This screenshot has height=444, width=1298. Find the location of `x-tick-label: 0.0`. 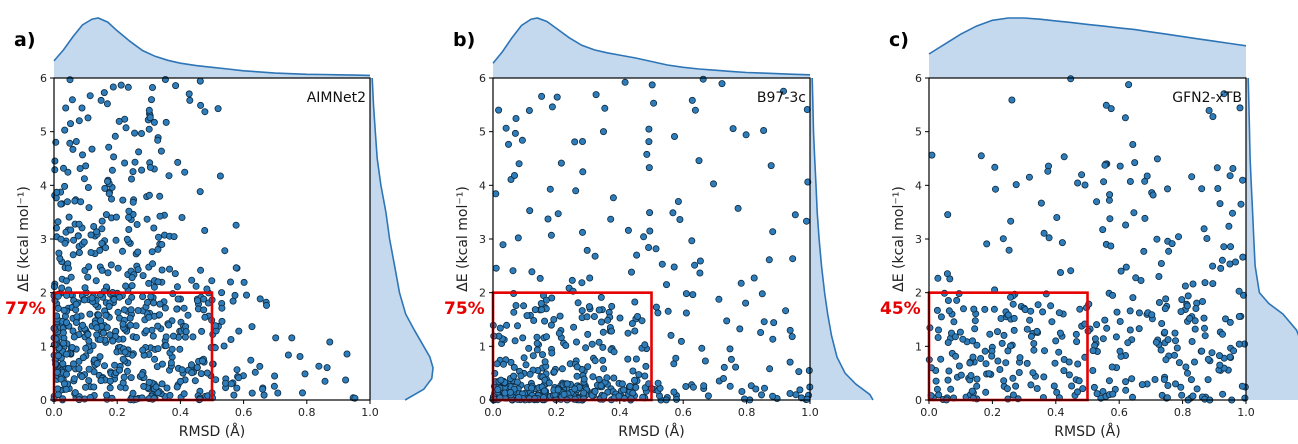

x-tick-label: 0.0 is located at coordinates (493, 412).